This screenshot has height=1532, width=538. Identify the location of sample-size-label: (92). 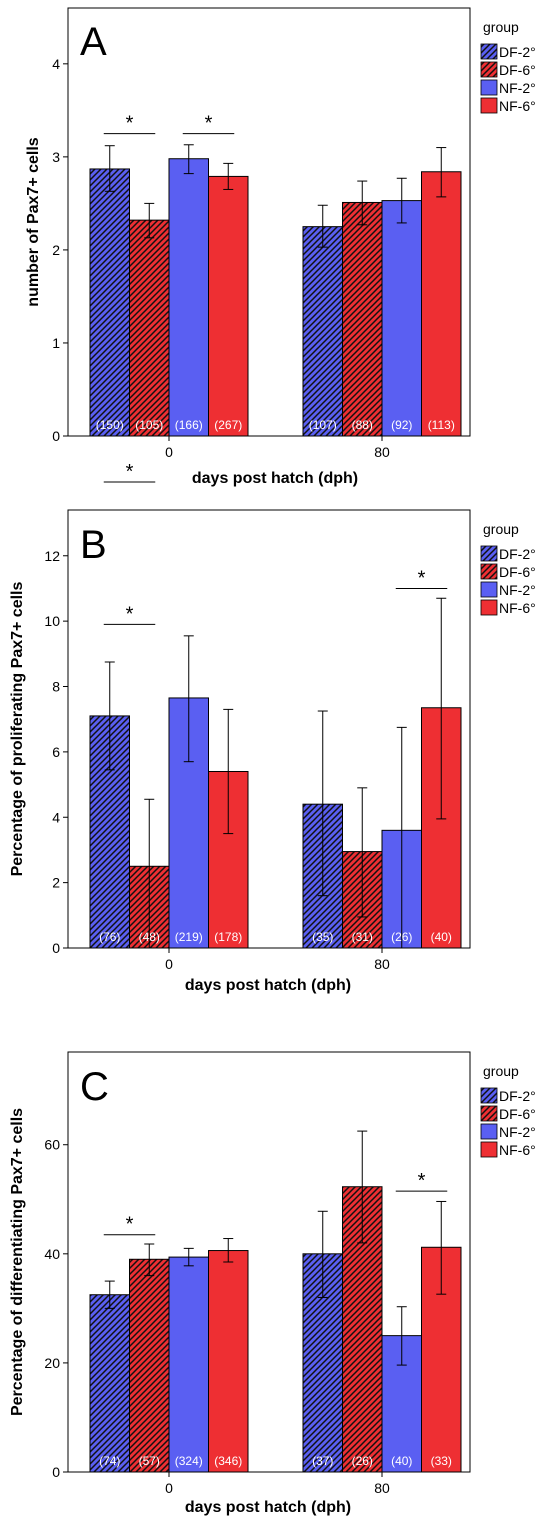
(401, 425).